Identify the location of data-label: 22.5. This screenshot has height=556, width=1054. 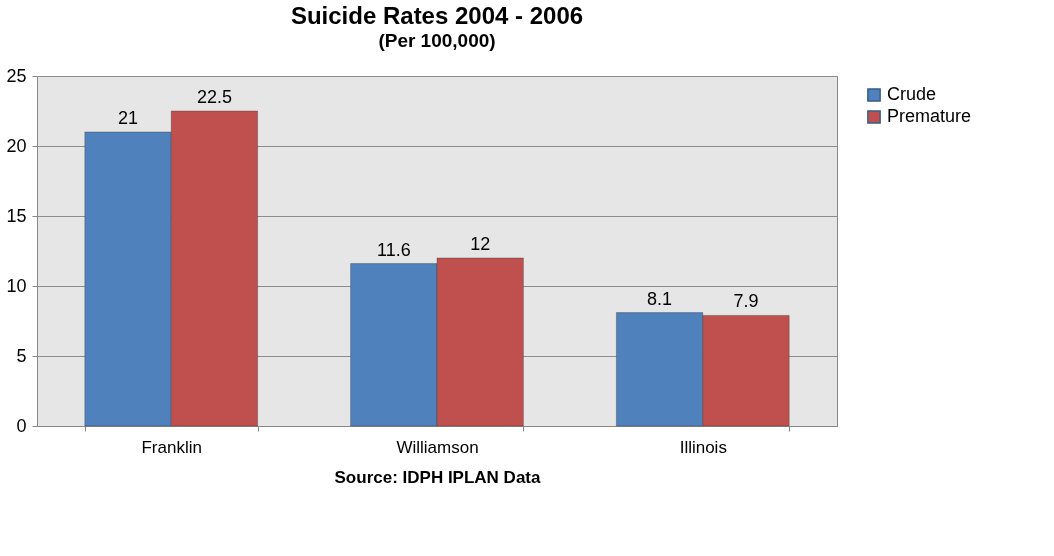
(214, 97).